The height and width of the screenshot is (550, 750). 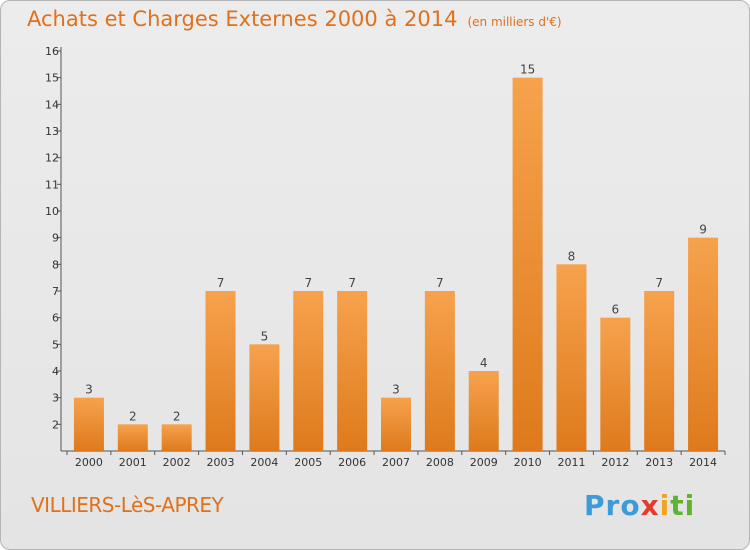 I want to click on title-text: Achats et Charges Externes 2000 à 2014, so click(x=242, y=19).